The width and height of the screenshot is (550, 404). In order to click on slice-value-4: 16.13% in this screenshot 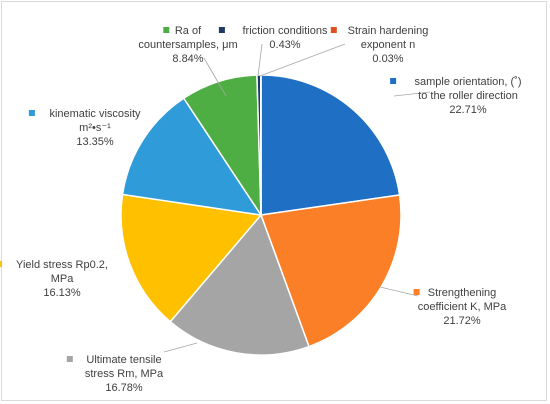, I will do `click(62, 293)`.